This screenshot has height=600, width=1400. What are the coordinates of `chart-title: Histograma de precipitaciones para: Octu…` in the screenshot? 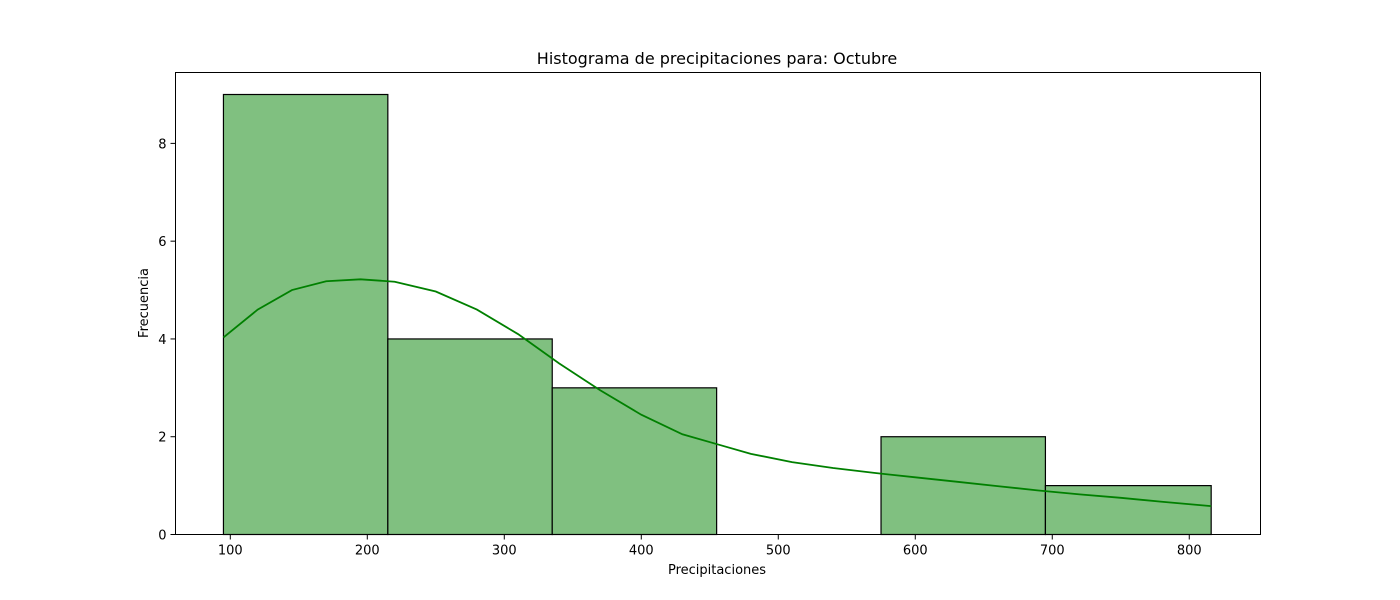 It's located at (717, 58).